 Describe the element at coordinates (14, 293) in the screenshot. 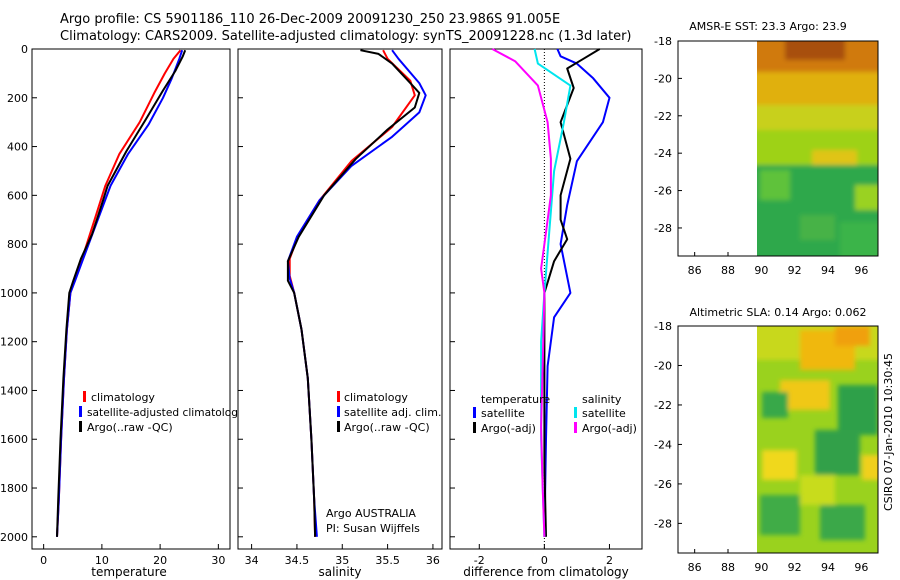

I see `temperature-profile-ytick-label: 1000` at that location.